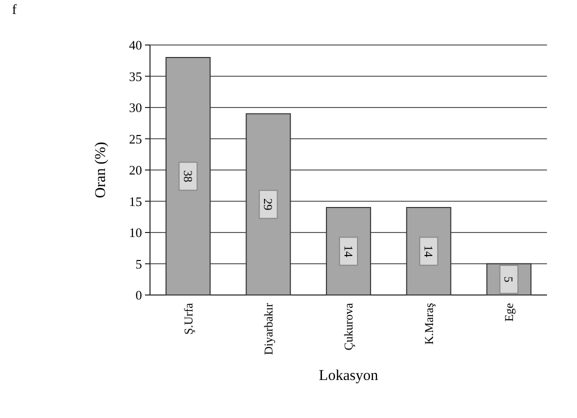 This screenshot has height=418, width=577. What do you see at coordinates (349, 326) in the screenshot?
I see `x-tick-label: Çukurova` at bounding box center [349, 326].